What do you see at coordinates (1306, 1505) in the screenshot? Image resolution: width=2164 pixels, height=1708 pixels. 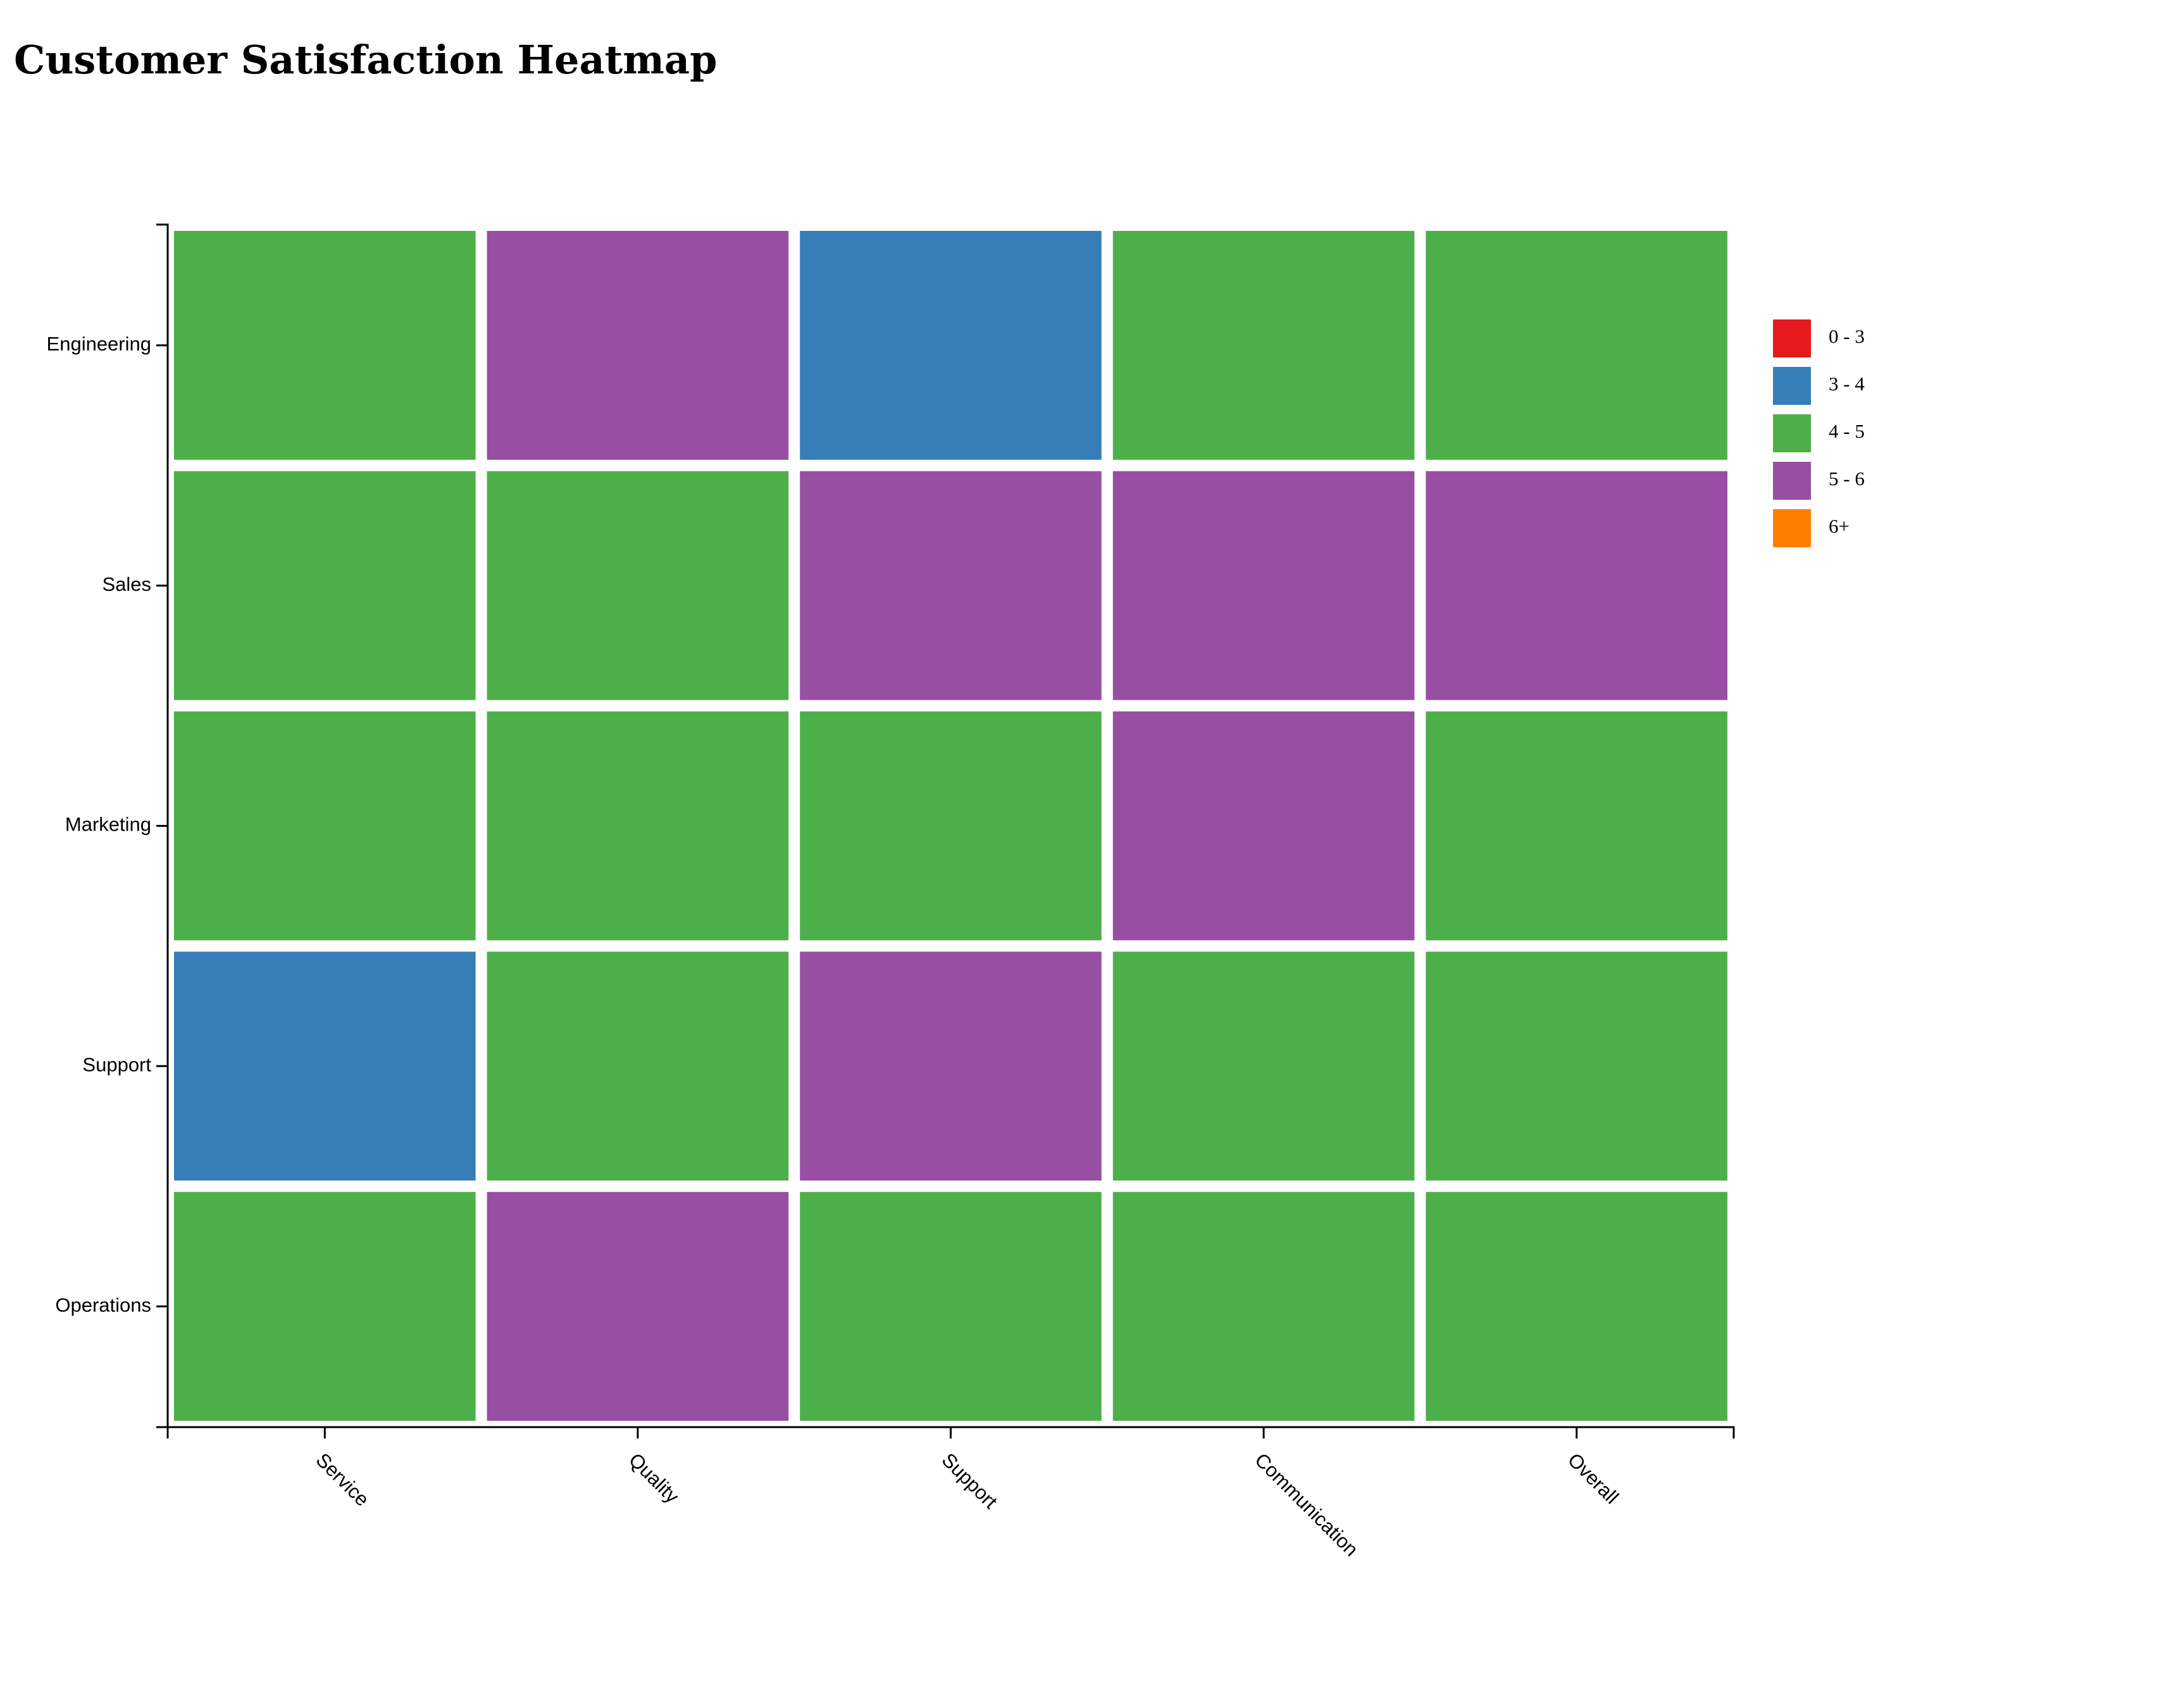 I see `x-tick-label: Communication` at bounding box center [1306, 1505].